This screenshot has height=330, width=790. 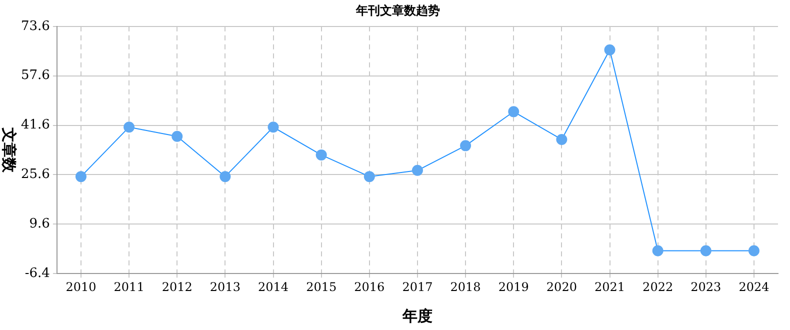 I want to click on x-axis-title: 年度, so click(x=416, y=315).